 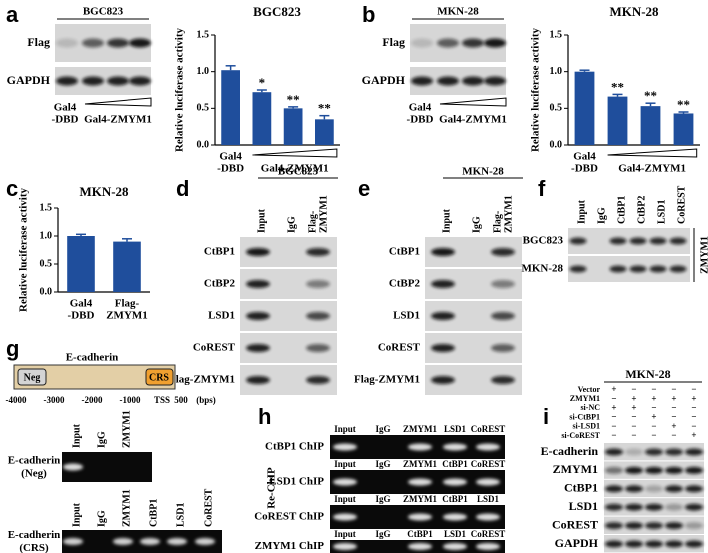 What do you see at coordinates (420, 499) in the screenshot?
I see `column-label: ZMYM1` at bounding box center [420, 499].